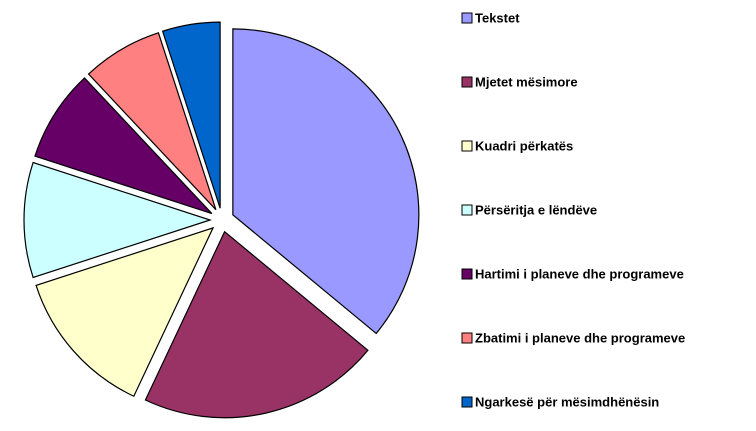 This screenshot has width=756, height=431. I want to click on legend-label: Mjetet mësimore, so click(526, 81).